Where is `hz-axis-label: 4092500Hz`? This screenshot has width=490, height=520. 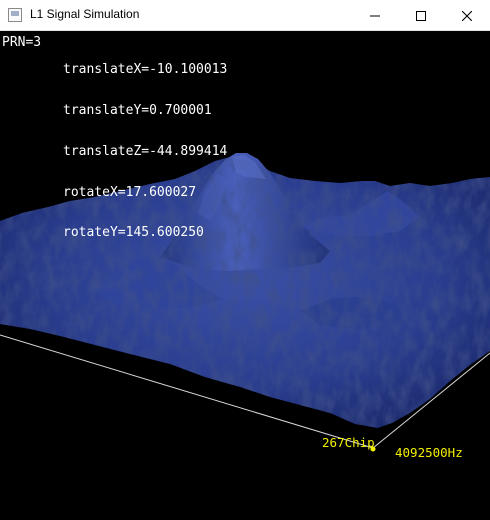
hz-axis-label: 4092500Hz is located at coordinates (429, 452).